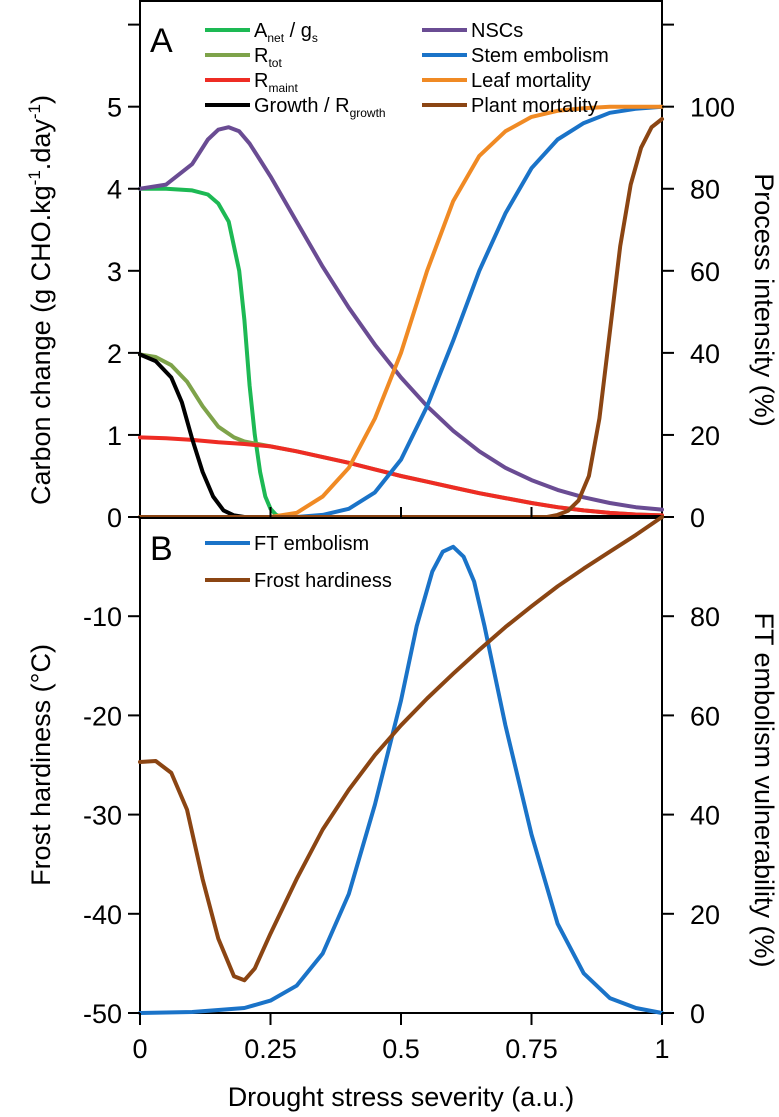  I want to click on panel-a-left-tick-label: 1, so click(114, 436).